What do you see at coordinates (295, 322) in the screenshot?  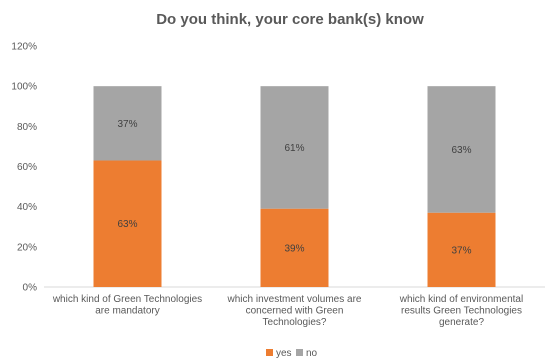 I see `category-label: Technologies?` at bounding box center [295, 322].